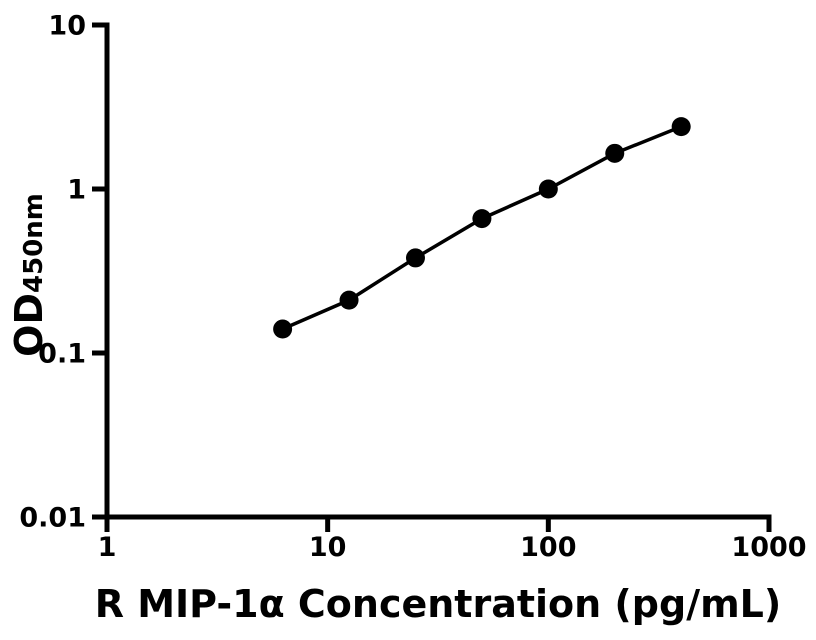  Describe the element at coordinates (768, 547) in the screenshot. I see `x-tick-label: 1000` at that location.